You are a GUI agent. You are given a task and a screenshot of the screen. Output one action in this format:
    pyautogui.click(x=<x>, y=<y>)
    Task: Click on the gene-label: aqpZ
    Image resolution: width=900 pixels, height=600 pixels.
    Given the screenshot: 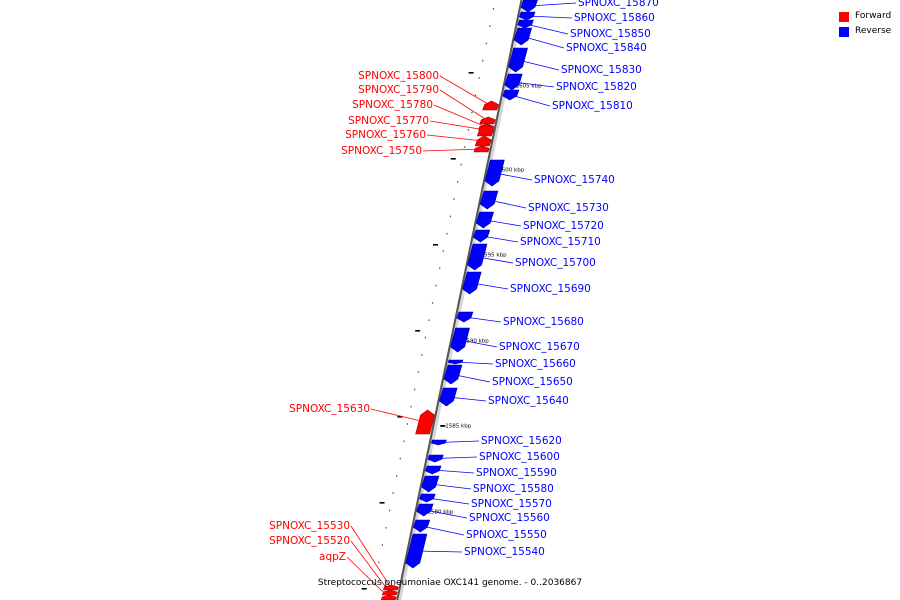 What is the action you would take?
    pyautogui.click(x=332, y=557)
    